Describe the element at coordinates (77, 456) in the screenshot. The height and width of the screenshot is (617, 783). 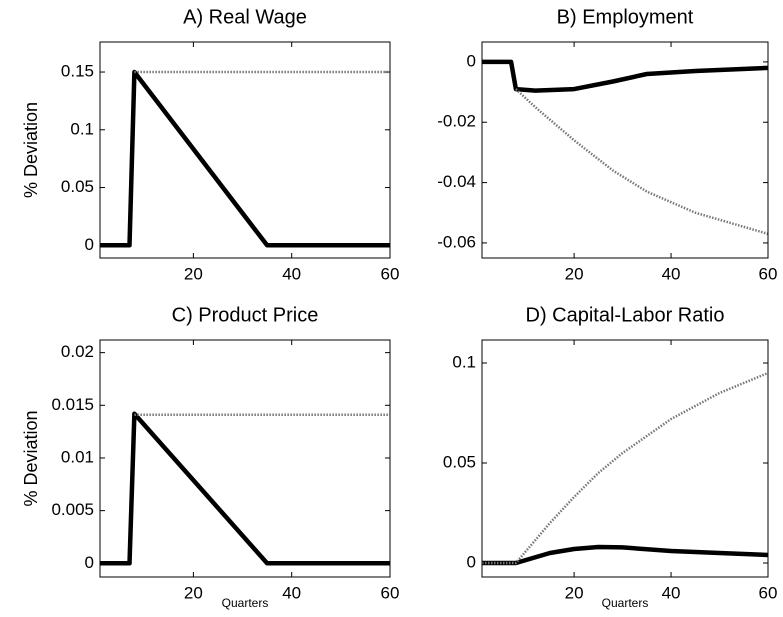
I see `y-tick-label: 0.01` at that location.